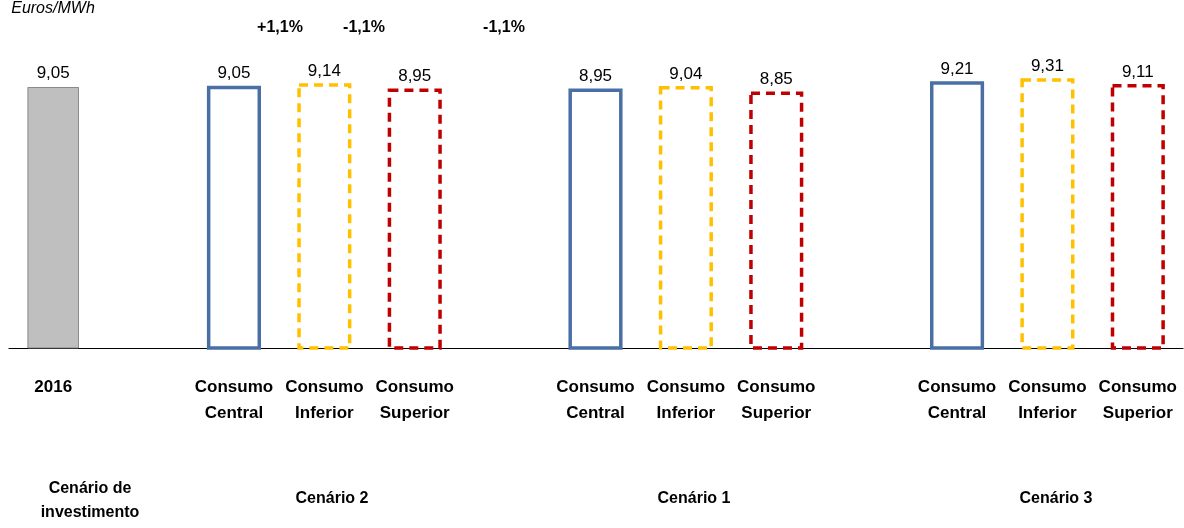 This screenshot has width=1184, height=528. Describe the element at coordinates (686, 73) in the screenshot. I see `data-label: 9,04` at that location.